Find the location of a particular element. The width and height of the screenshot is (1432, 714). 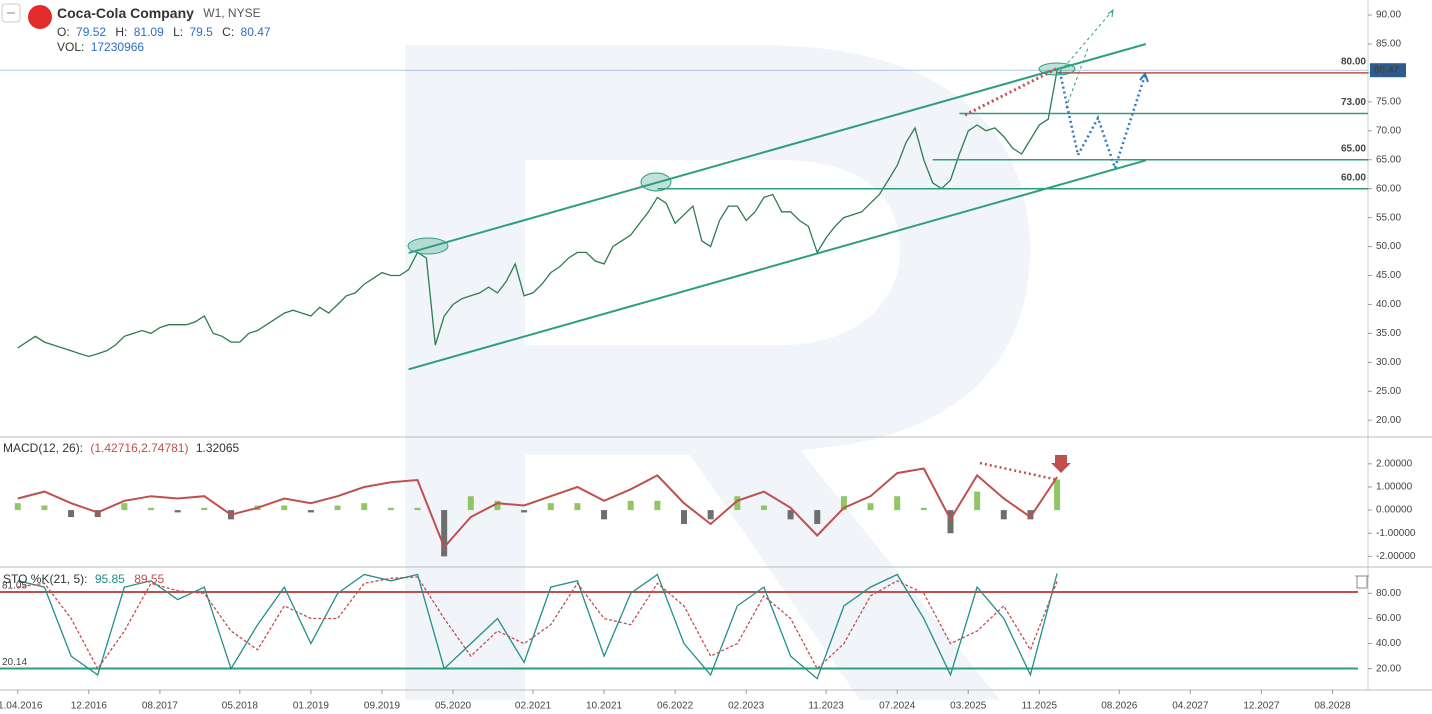

y-tick-label: 2.00000 is located at coordinates (1394, 463).